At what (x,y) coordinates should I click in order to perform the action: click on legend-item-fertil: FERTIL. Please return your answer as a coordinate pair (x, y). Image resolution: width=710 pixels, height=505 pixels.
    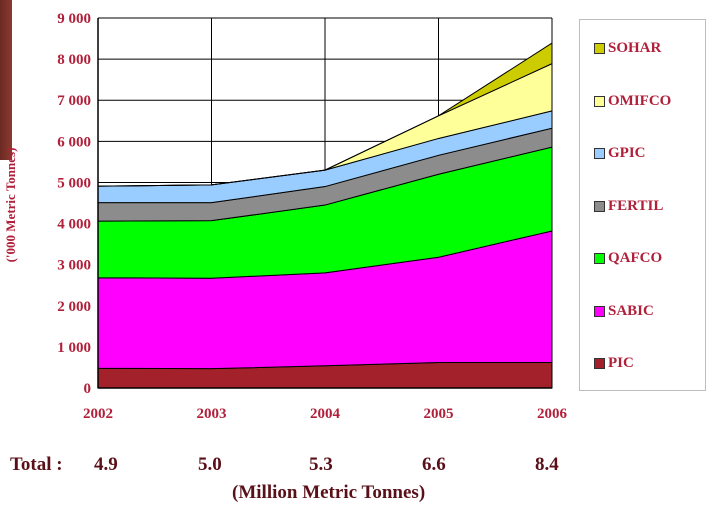
    Looking at the image, I should click on (628, 206).